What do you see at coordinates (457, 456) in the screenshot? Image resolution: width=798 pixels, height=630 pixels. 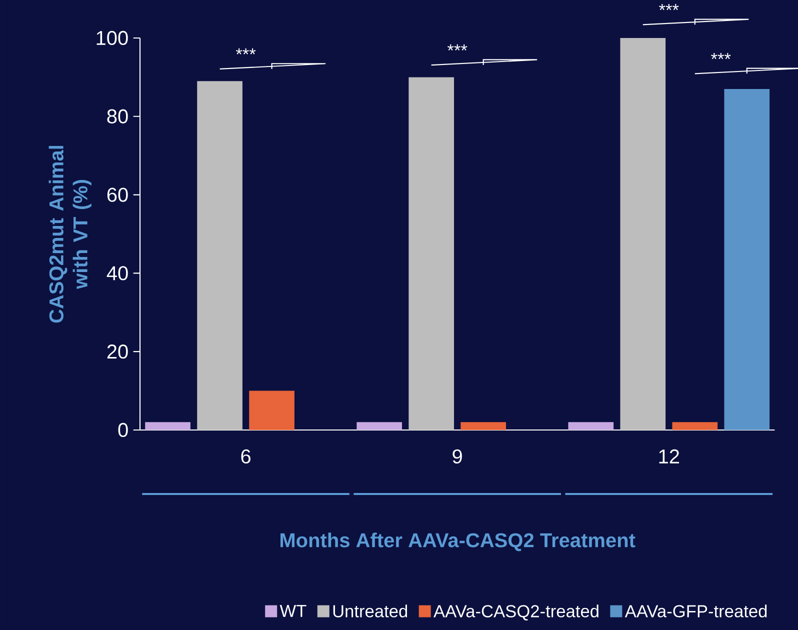 I see `x-tick-label: 9` at bounding box center [457, 456].